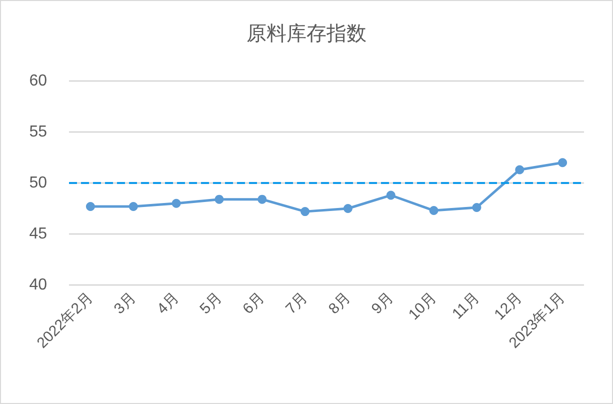  Describe the element at coordinates (38, 183) in the screenshot. I see `y-tick-label: 50` at that location.